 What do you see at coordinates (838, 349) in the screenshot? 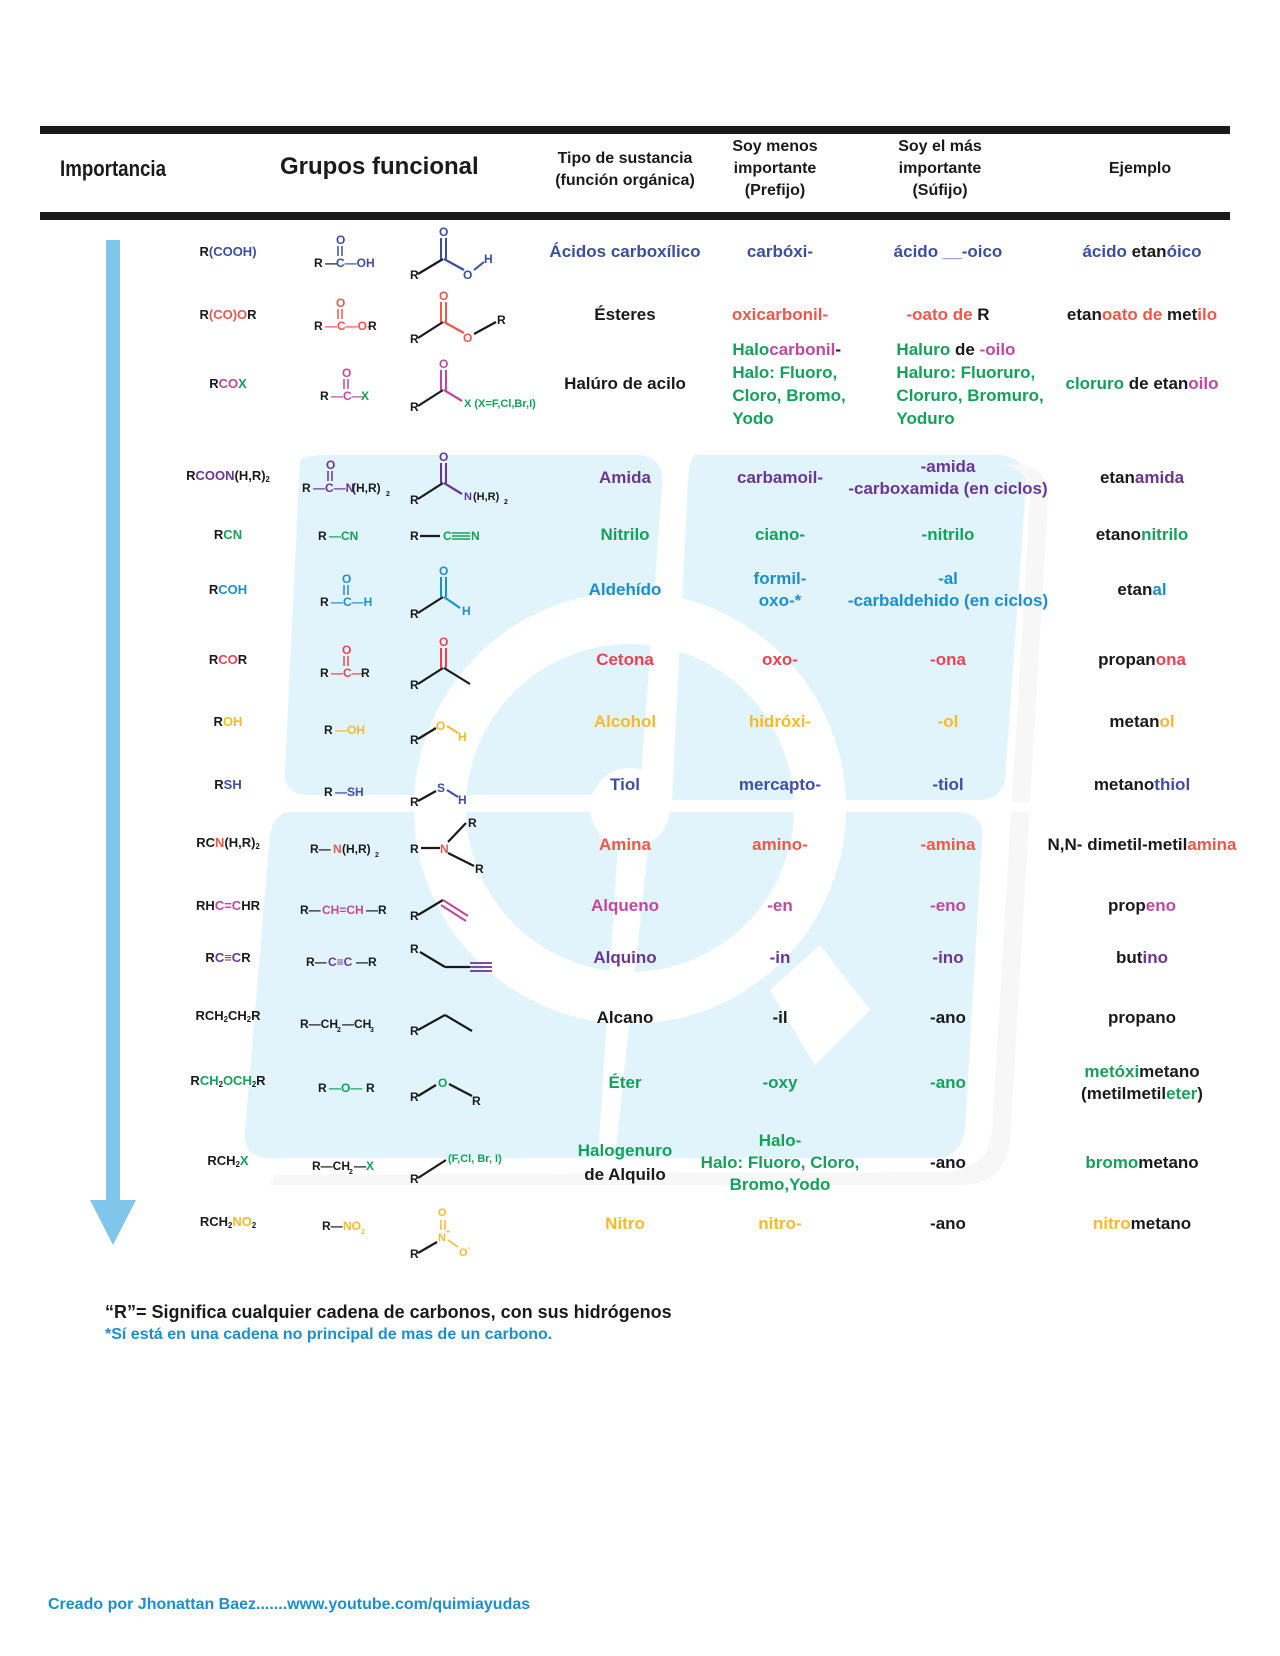
I see `text-fragment: -` at bounding box center [838, 349].